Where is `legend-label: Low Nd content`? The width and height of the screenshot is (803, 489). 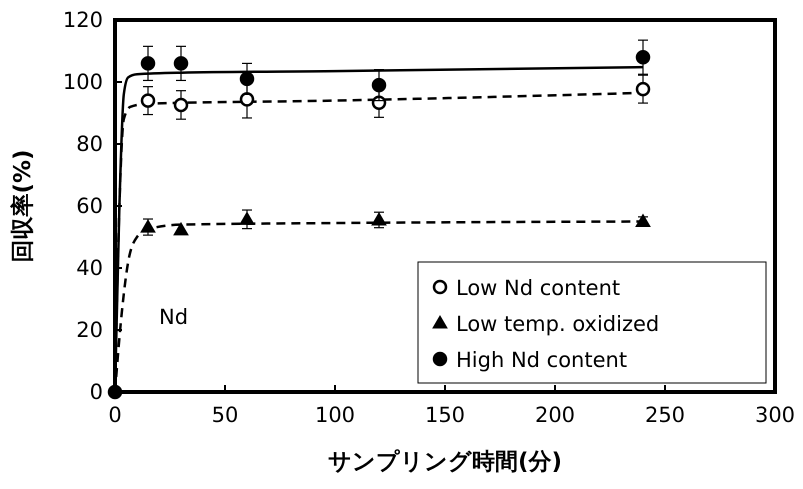
legend-label: Low Nd content is located at coordinates (538, 288).